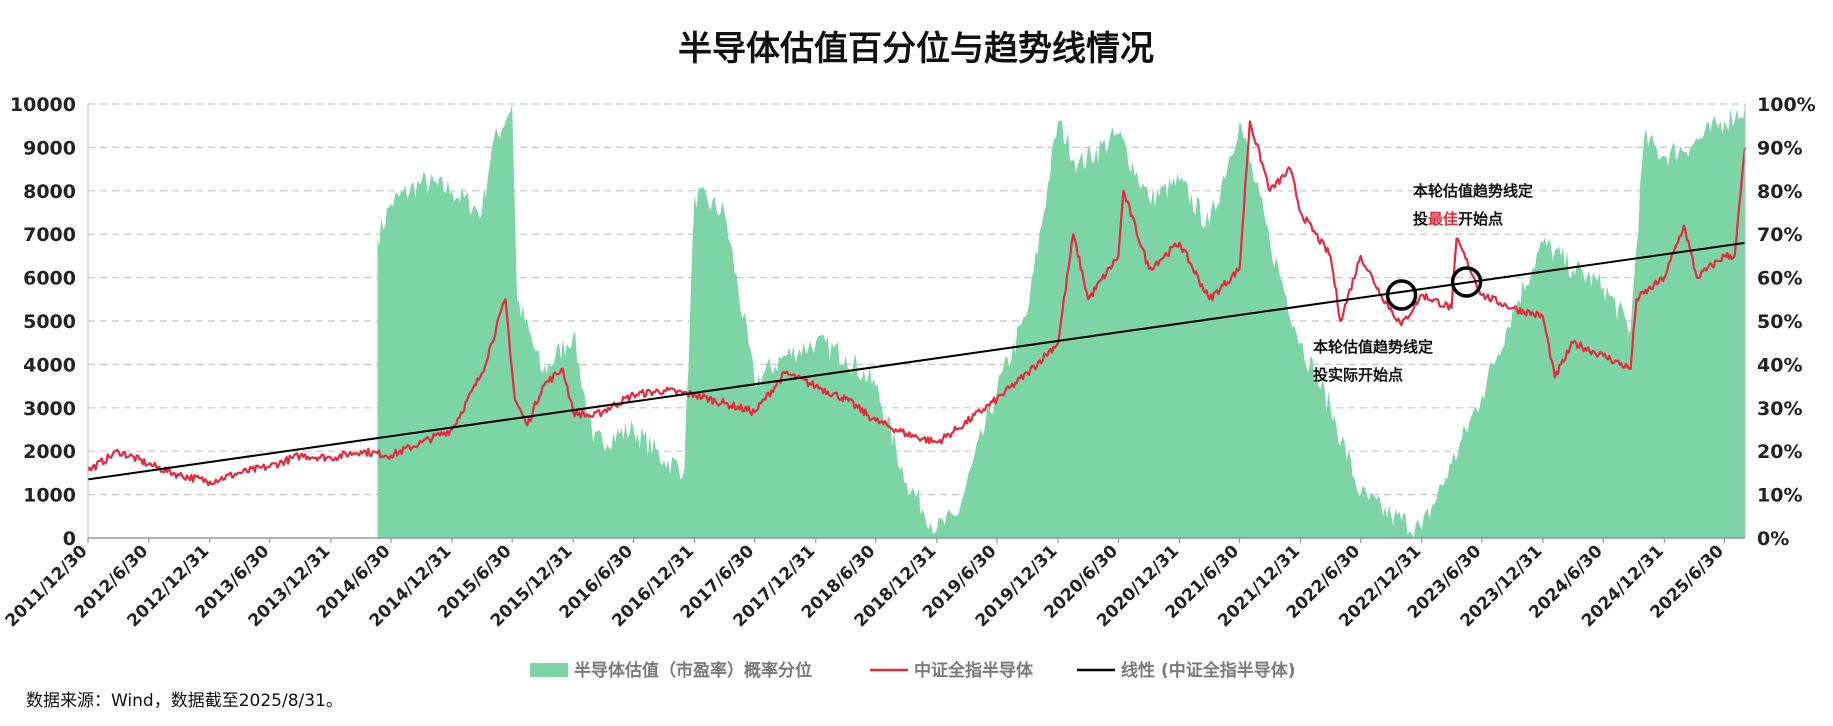  I want to click on left-tick-label: 7000, so click(49, 235).